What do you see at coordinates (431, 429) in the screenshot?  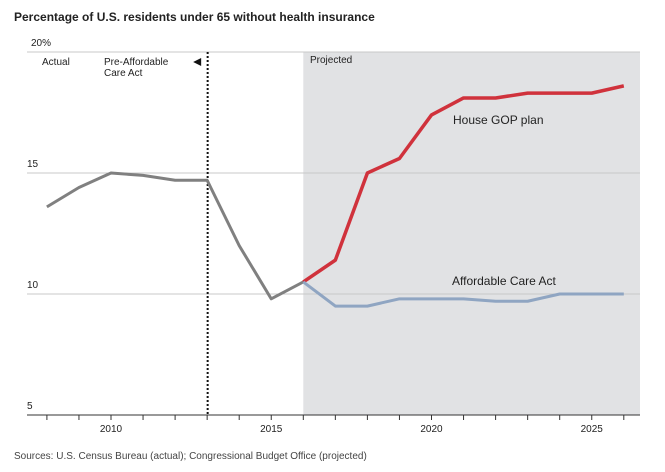 I see `x-tick-label: 2020` at bounding box center [431, 429].